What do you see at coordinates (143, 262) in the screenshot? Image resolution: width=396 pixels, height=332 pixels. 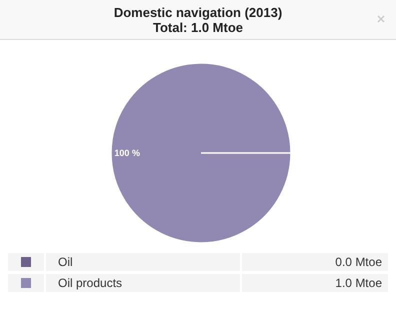 I see `legend-label: Oil` at bounding box center [143, 262].